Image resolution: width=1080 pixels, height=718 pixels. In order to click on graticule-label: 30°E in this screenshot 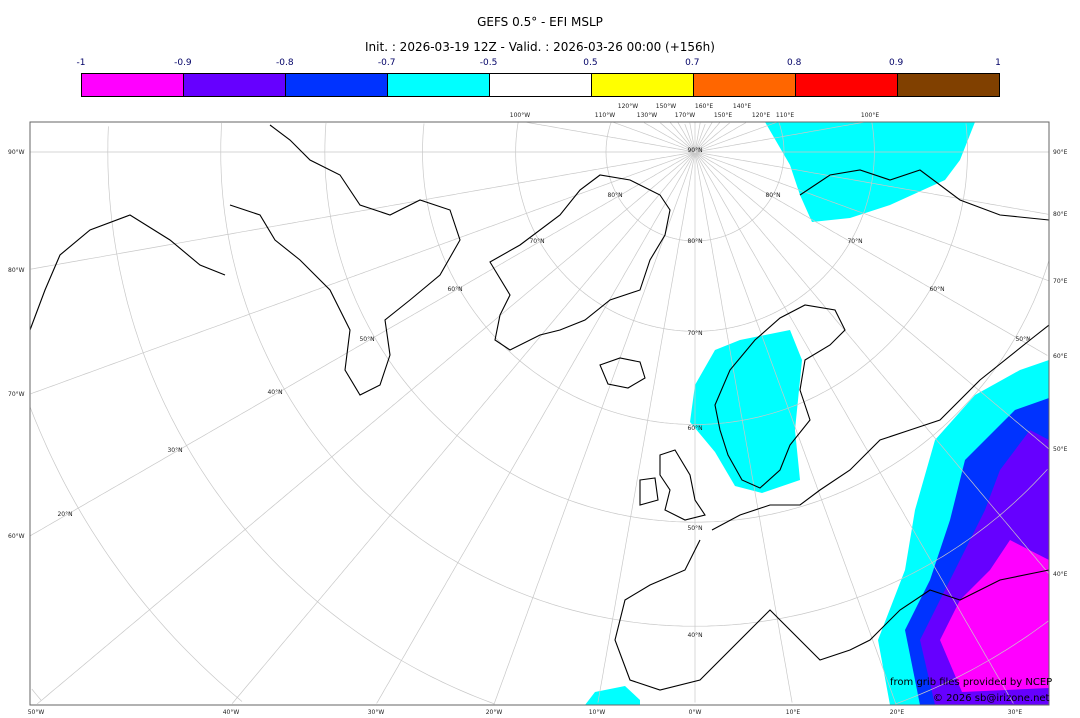, I will do `click(1015, 712)`.